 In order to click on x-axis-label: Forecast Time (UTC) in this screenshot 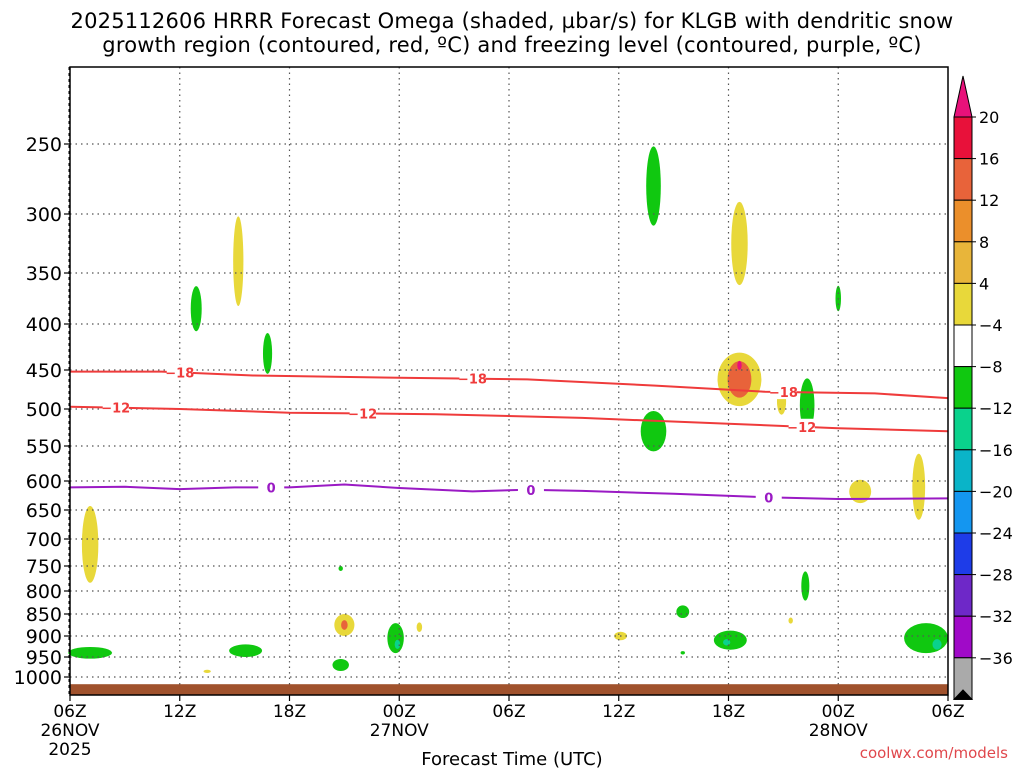, I will do `click(512, 759)`.